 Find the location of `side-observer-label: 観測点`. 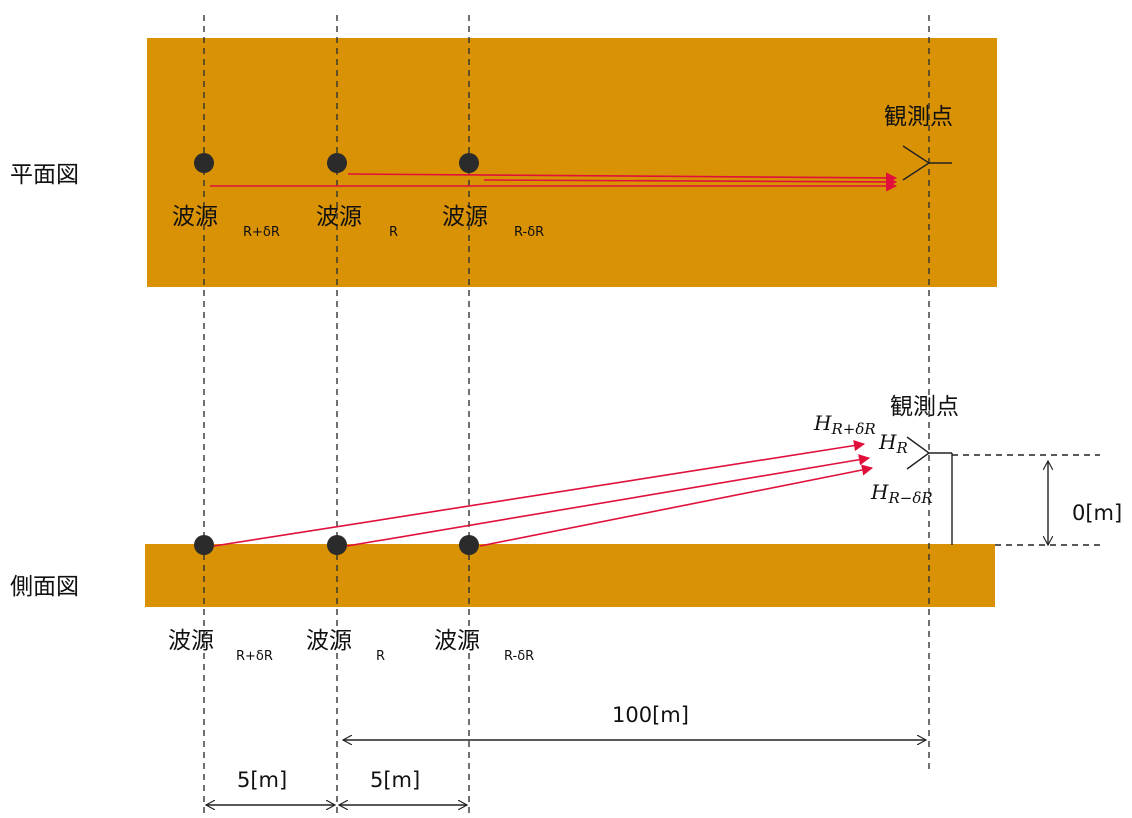

side-observer-label: 観測点 is located at coordinates (924, 407).